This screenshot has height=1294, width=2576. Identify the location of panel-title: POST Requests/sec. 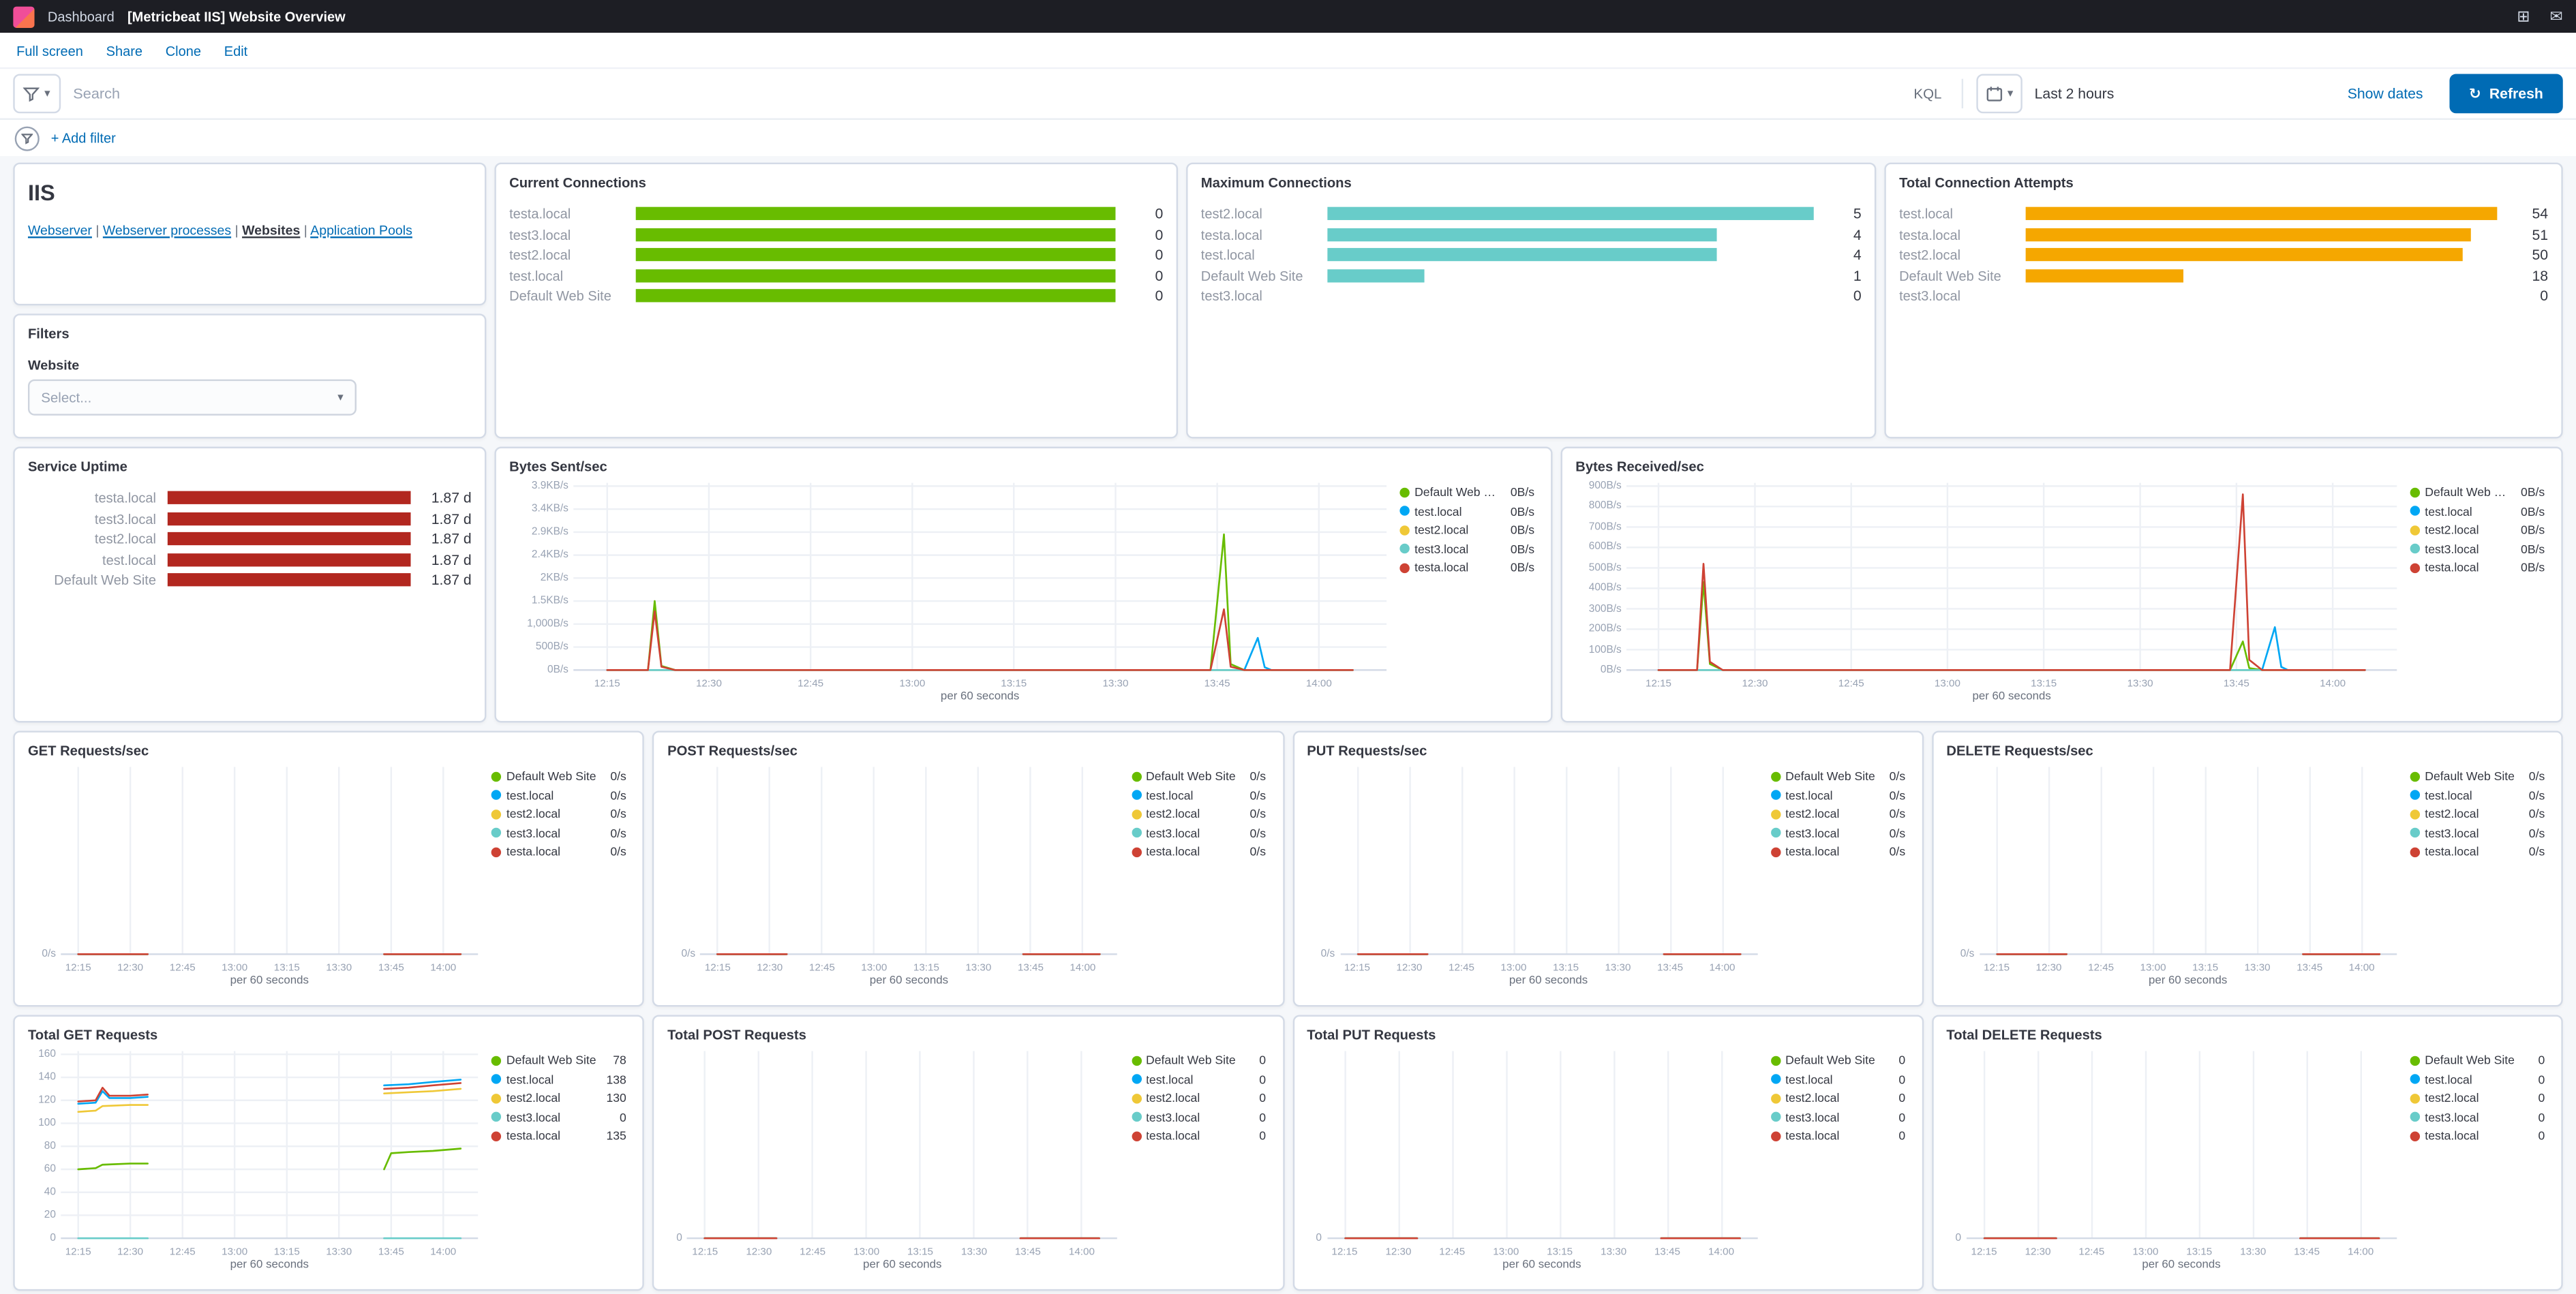
(733, 750).